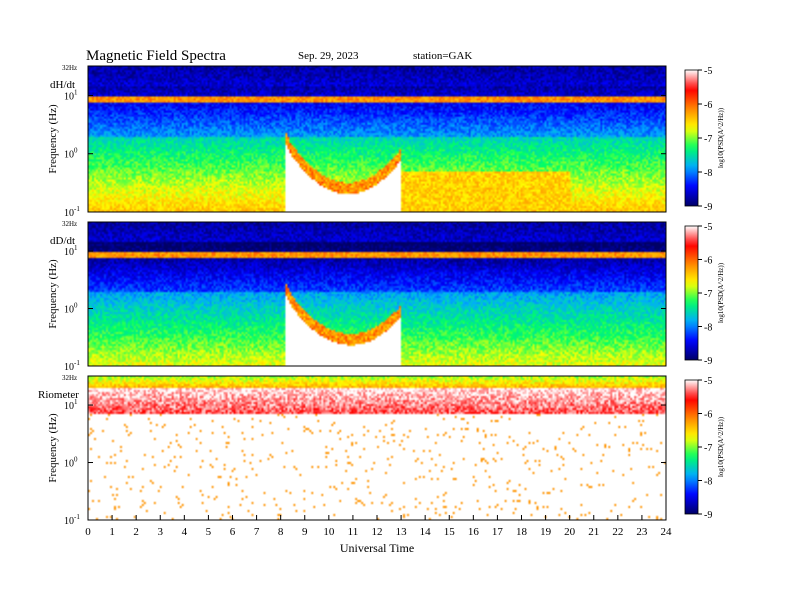  What do you see at coordinates (257, 532) in the screenshot?
I see `x-tick-label: 7` at bounding box center [257, 532].